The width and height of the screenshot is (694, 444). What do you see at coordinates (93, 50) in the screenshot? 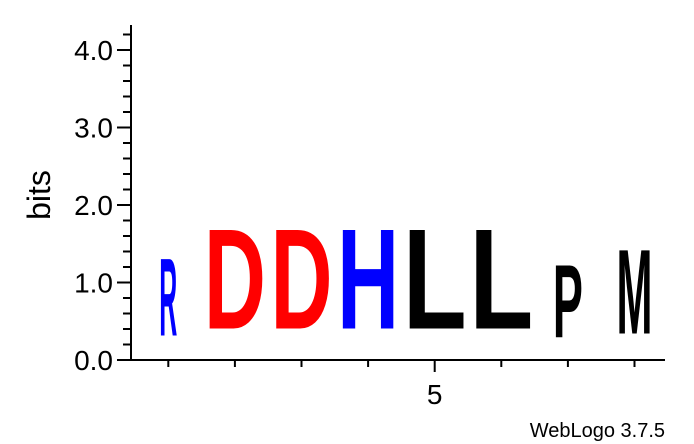
I see `y-tick-label: 4.0` at bounding box center [93, 50].